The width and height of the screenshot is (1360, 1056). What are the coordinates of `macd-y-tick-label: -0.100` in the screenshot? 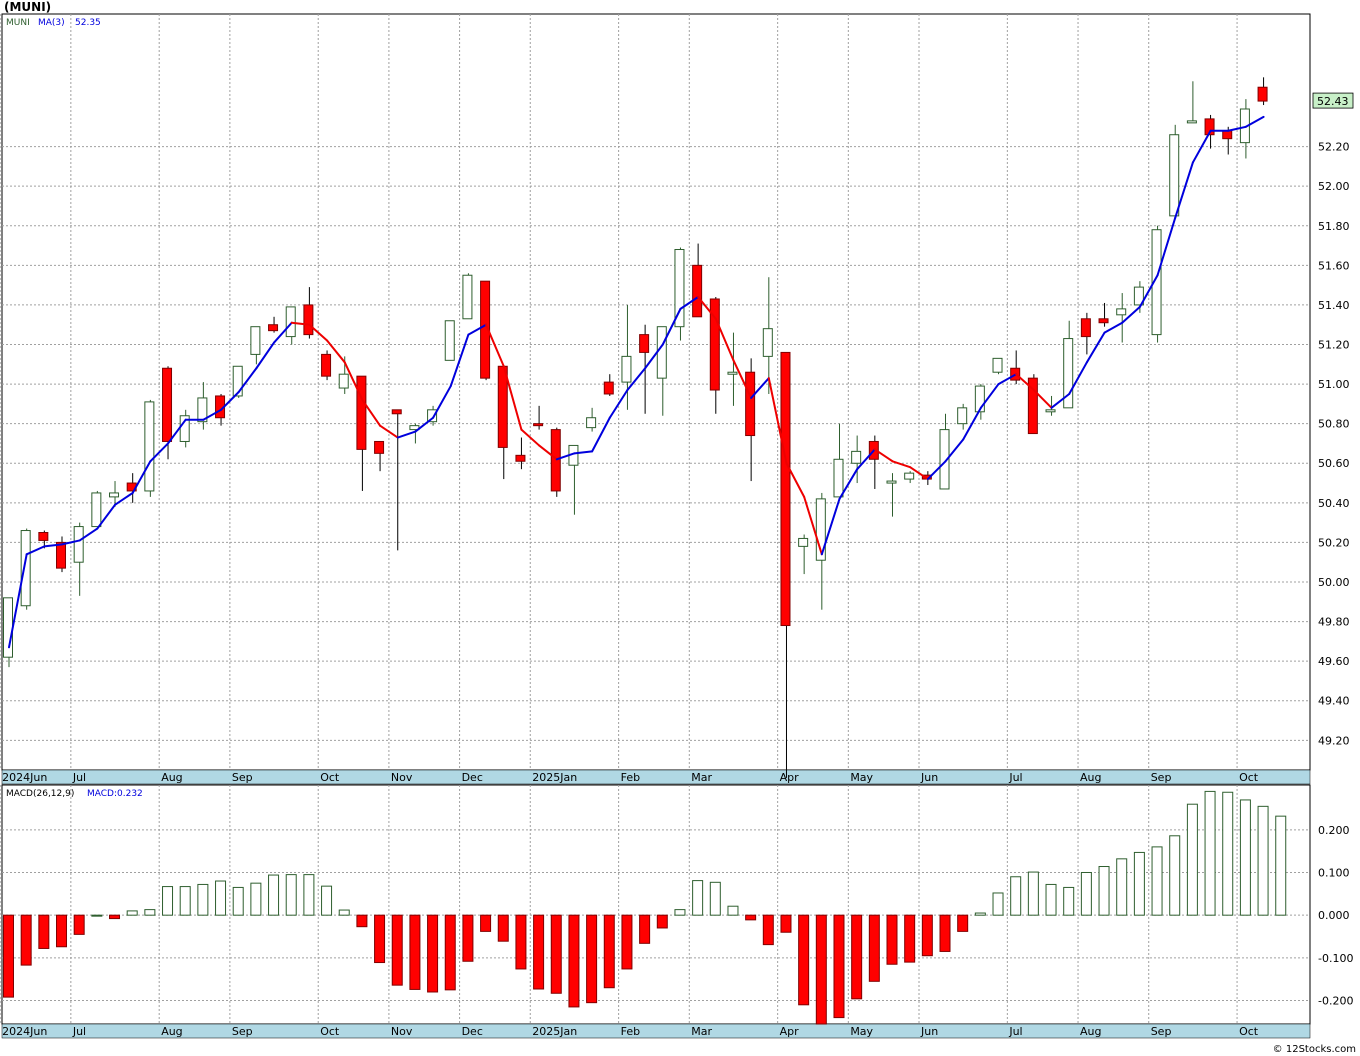 It's located at (1335, 958).